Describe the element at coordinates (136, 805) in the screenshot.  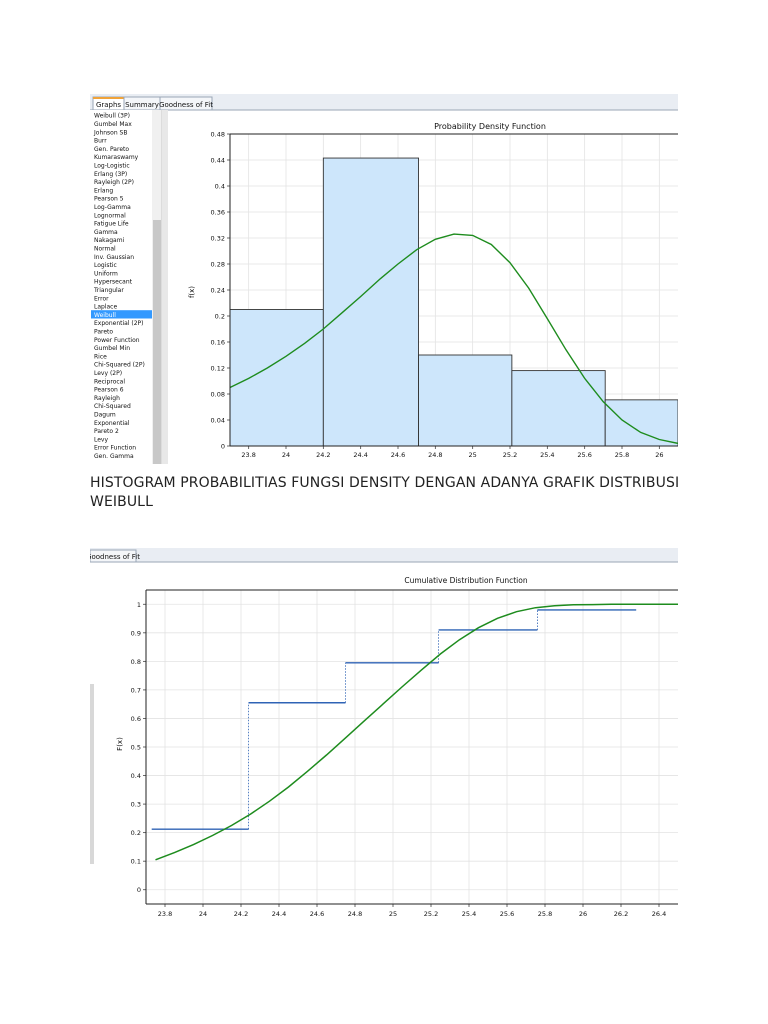
I see `cdf-y-tick-label: 0.3` at that location.